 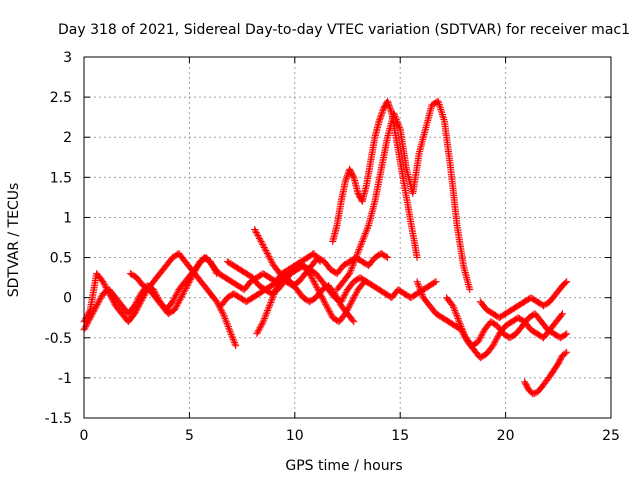 What do you see at coordinates (67, 299) in the screenshot?
I see `y-tick-label: 0` at bounding box center [67, 299].